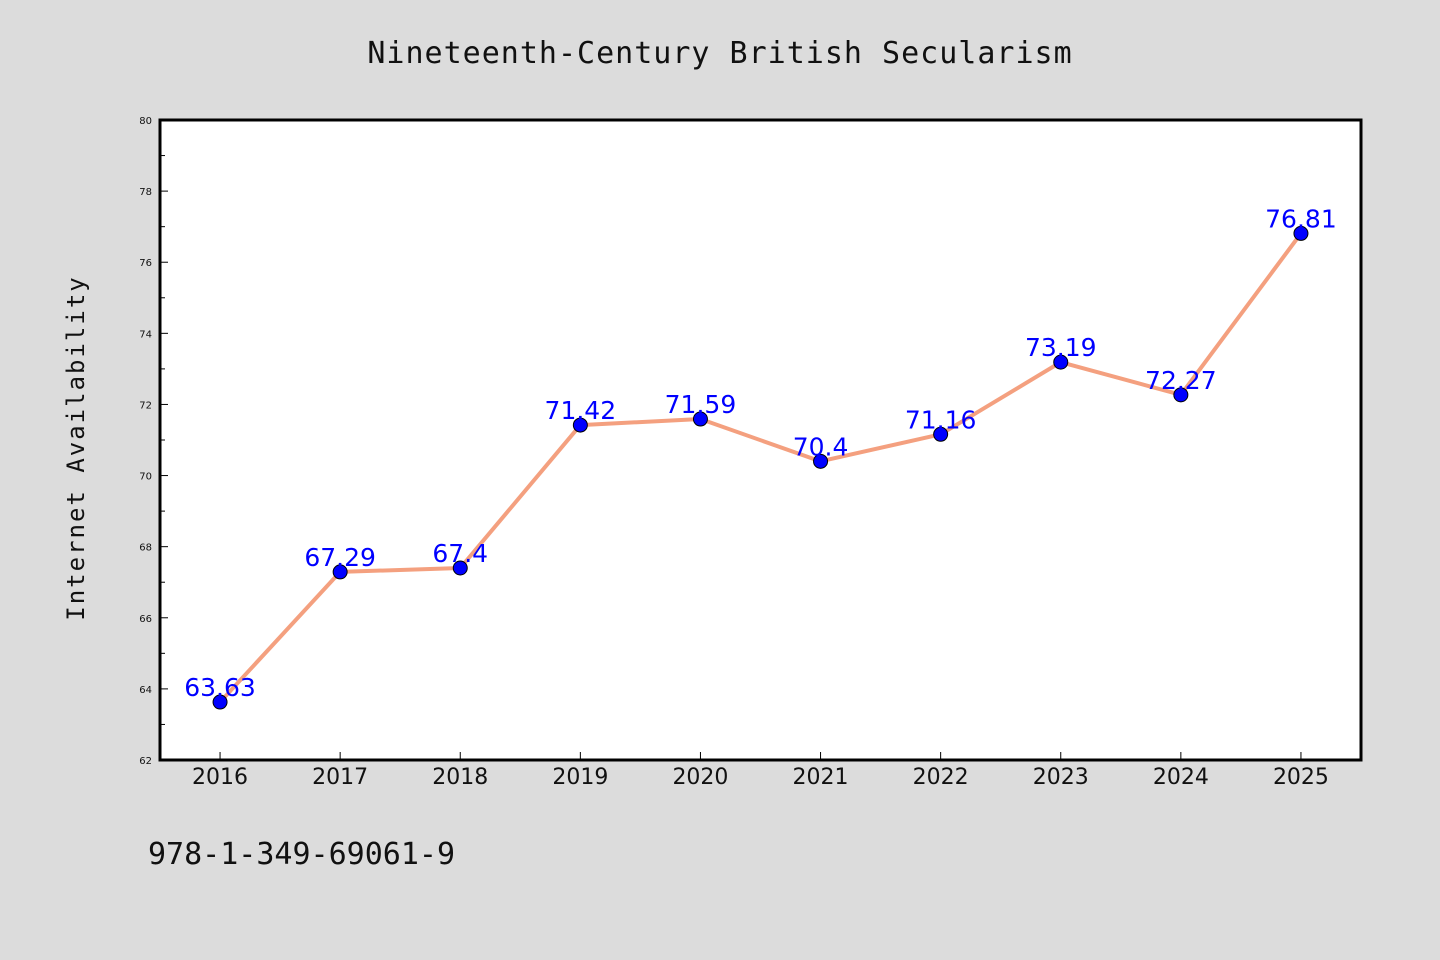  What do you see at coordinates (145, 121) in the screenshot?
I see `y-tick-label: 80` at bounding box center [145, 121].